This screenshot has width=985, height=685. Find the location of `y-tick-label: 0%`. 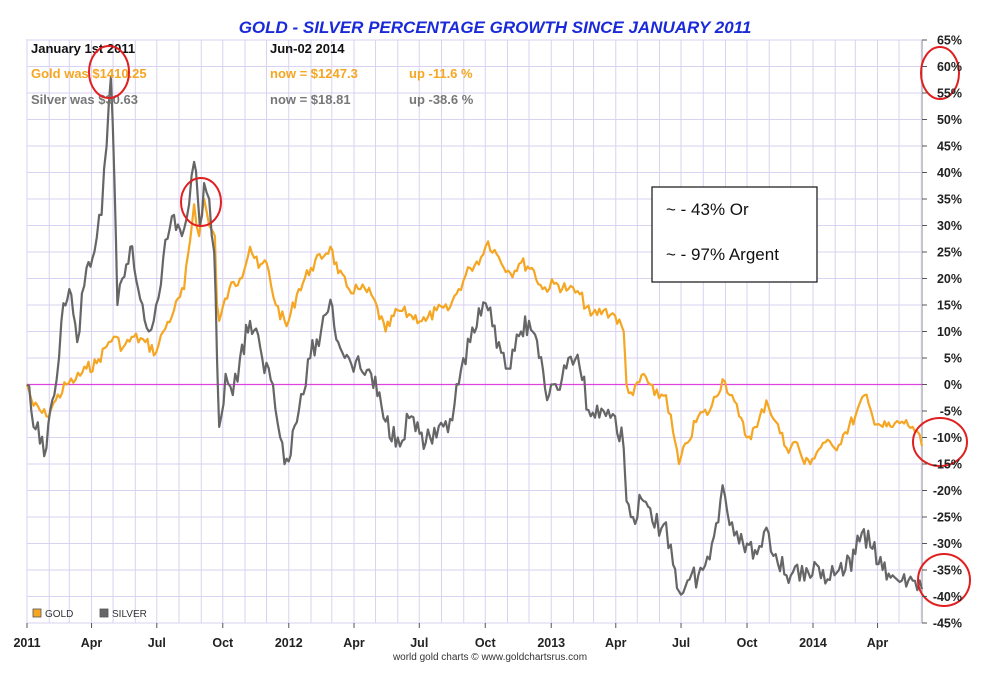

y-tick-label: 0% is located at coordinates (953, 385).